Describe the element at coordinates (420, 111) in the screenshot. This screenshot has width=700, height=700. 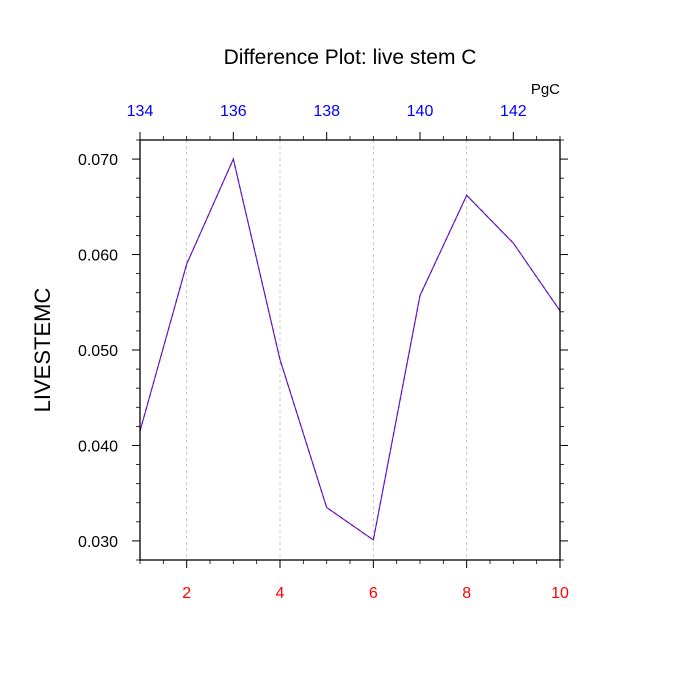
I see `top-tick-label-3: 140` at that location.